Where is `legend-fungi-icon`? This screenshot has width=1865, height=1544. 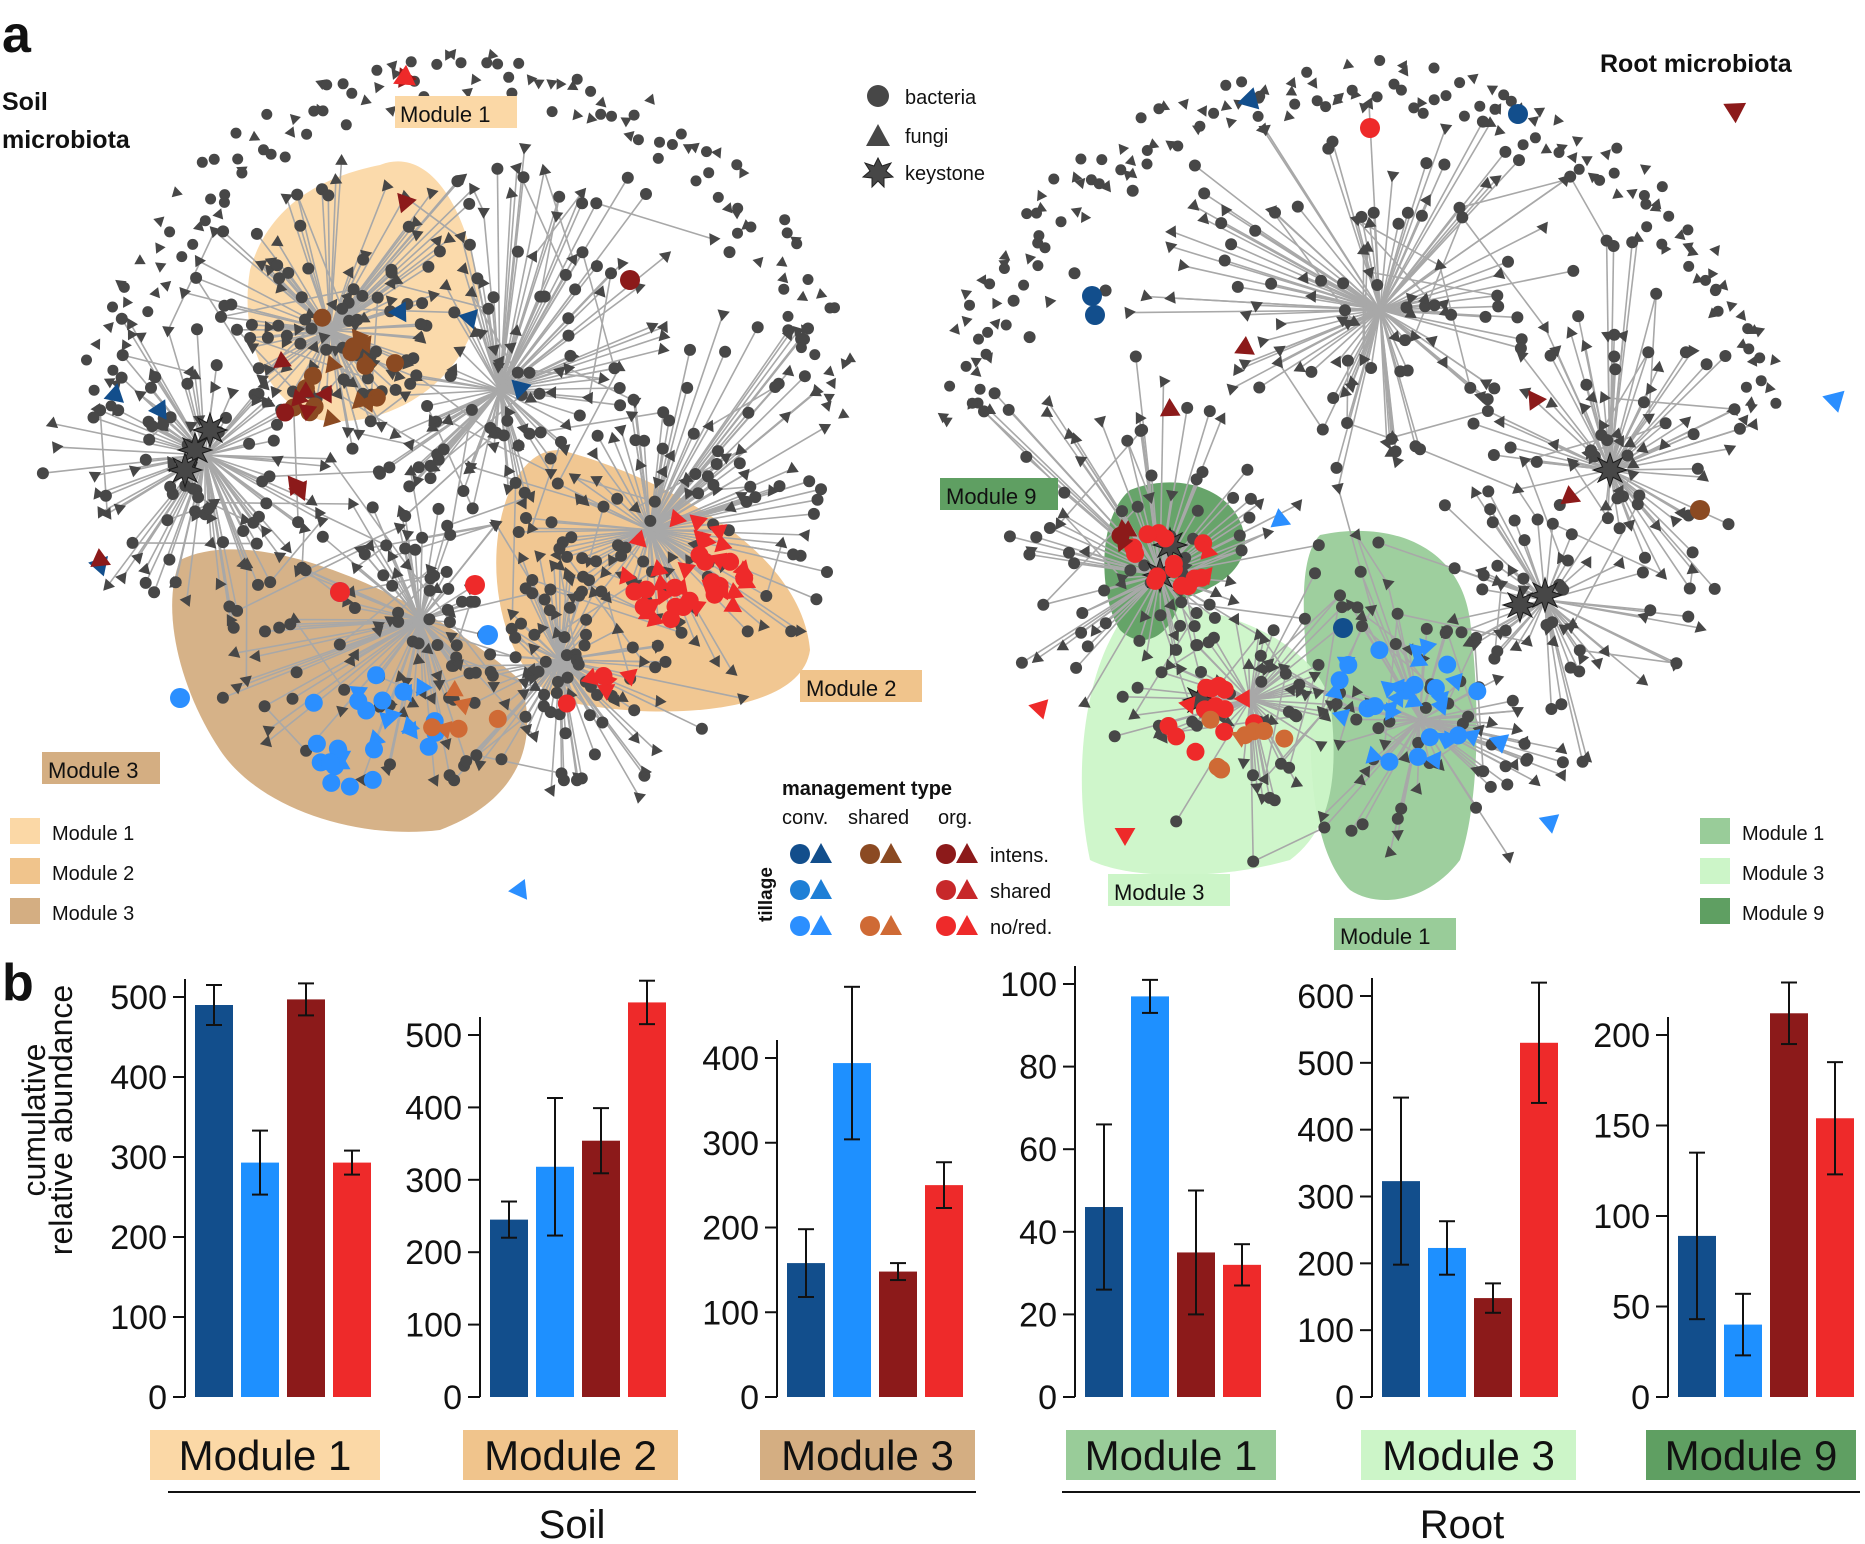 legend-fungi-icon is located at coordinates (821, 853).